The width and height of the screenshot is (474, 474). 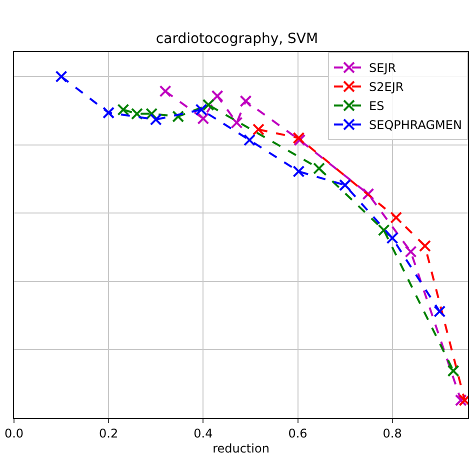 What do you see at coordinates (386, 87) in the screenshot?
I see `legend-label: S2EJR` at bounding box center [386, 87].